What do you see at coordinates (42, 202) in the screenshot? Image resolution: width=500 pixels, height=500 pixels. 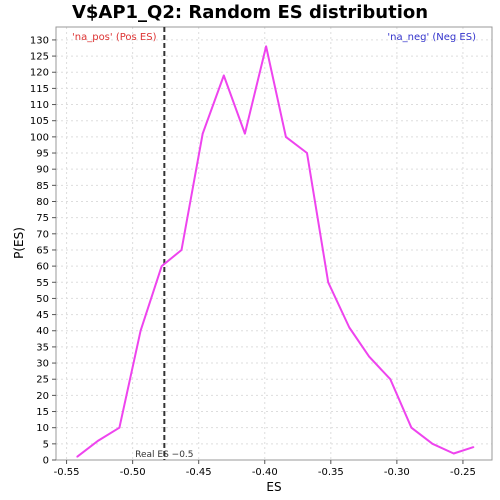 I see `y-tick-label: 80` at bounding box center [42, 202].